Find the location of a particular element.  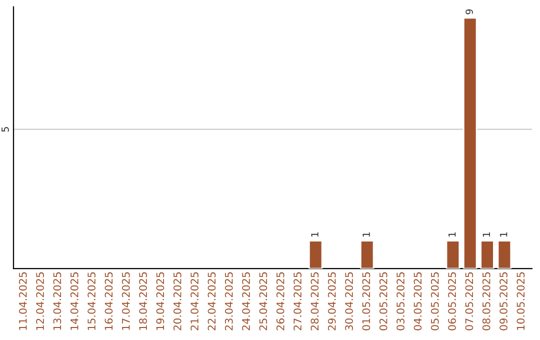

x-tick-label: 22.04.2025 is located at coordinates (212, 301).